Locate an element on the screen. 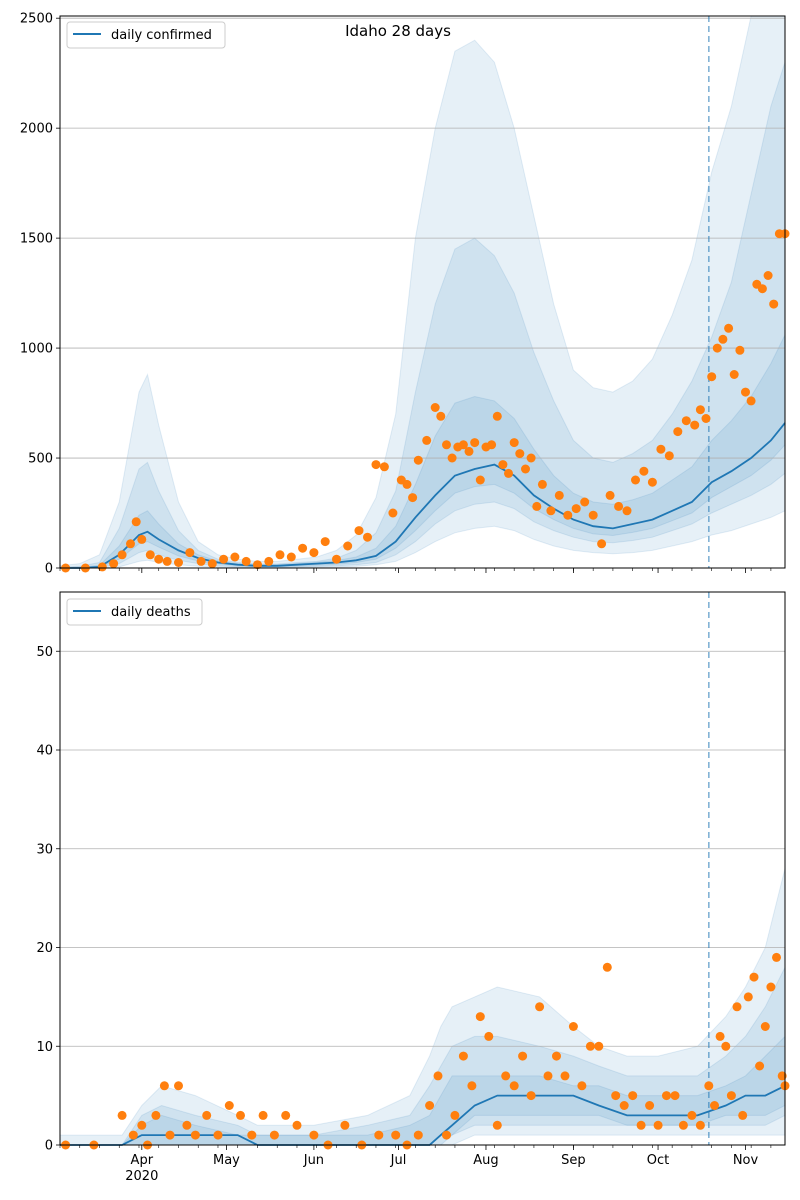 The height and width of the screenshot is (1200, 800). x-tick-label: Oct is located at coordinates (658, 1160).